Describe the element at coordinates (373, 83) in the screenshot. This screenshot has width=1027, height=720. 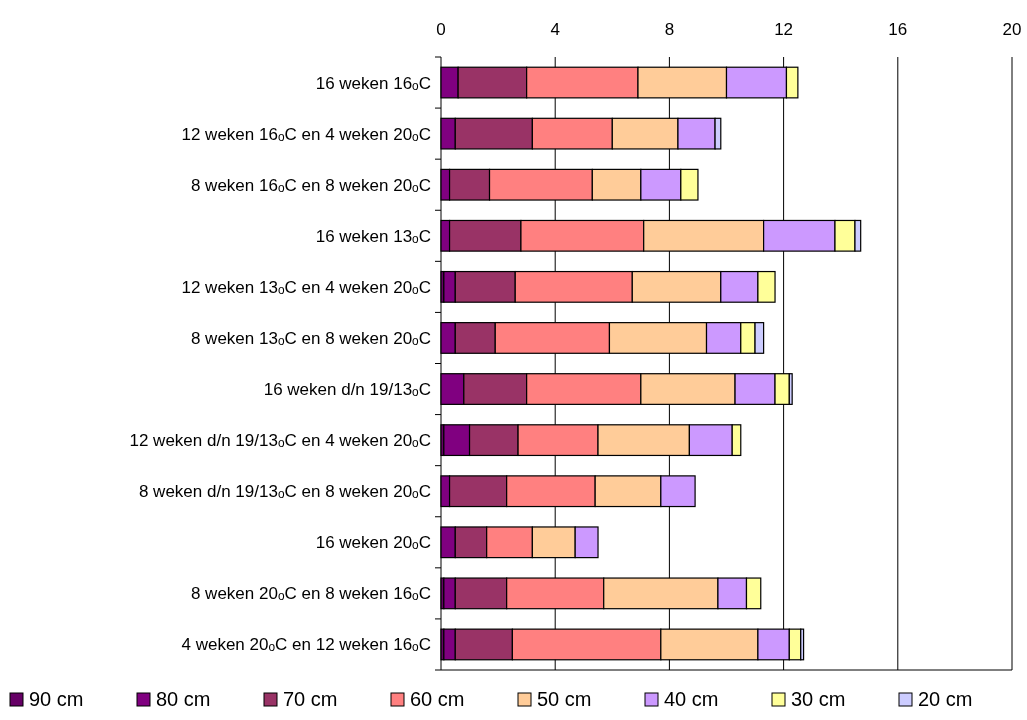
I see `y-tick-label: 16 weken 16$_{o}$C` at that location.